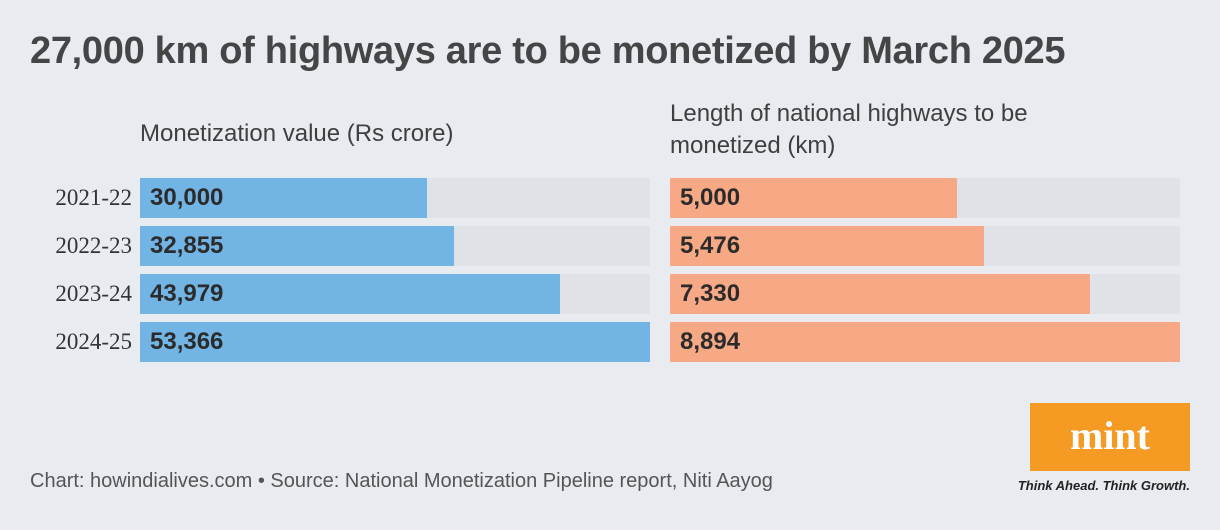  I want to click on value-bar-label: 53,366, so click(187, 341).